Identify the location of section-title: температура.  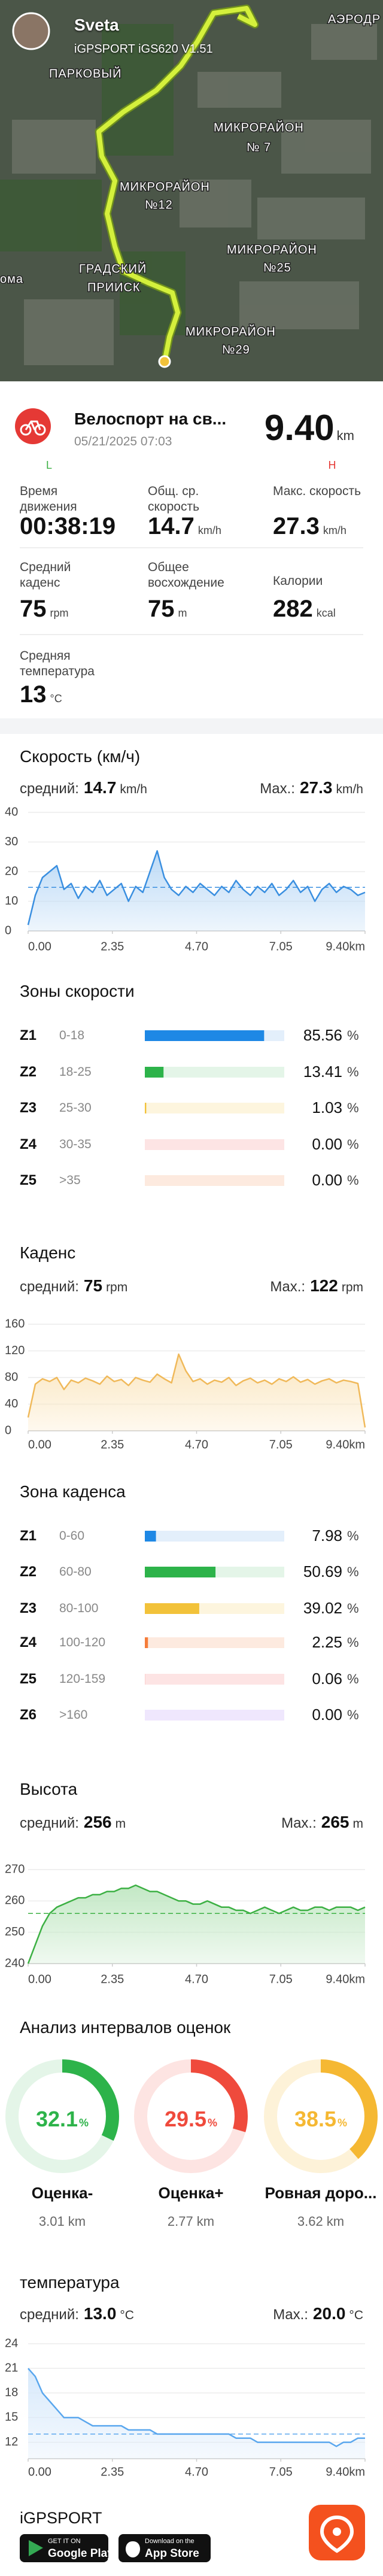
(70, 2282).